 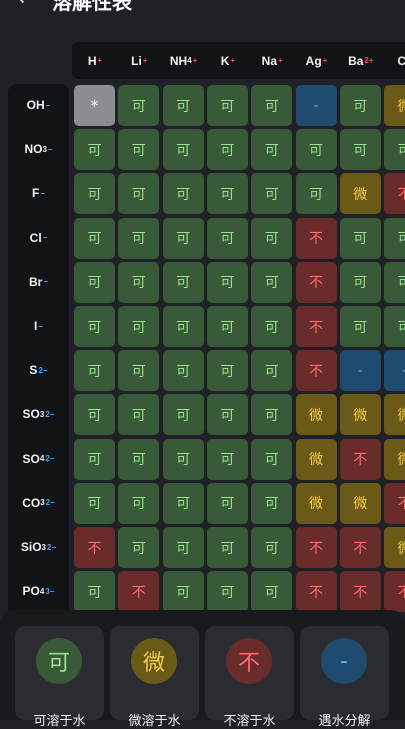 What do you see at coordinates (38, 547) in the screenshot?
I see `anion-header-sio3: SiO 3 2−` at bounding box center [38, 547].